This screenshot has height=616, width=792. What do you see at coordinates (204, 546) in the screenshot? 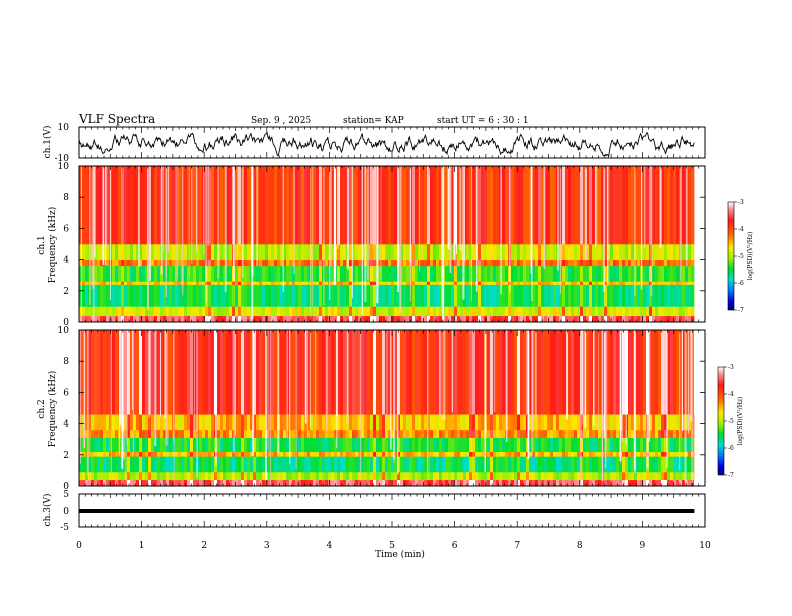
I see `time-tick-label: 2` at bounding box center [204, 546].